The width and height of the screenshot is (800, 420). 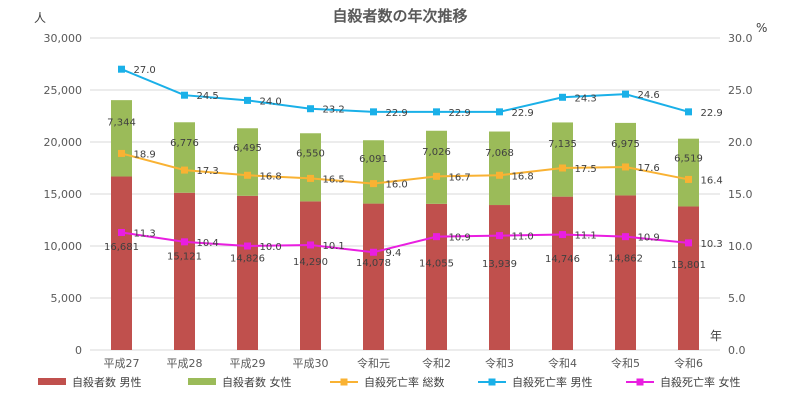 What do you see at coordinates (740, 246) in the screenshot?
I see `y2-tick-label: 10.0` at bounding box center [740, 246].